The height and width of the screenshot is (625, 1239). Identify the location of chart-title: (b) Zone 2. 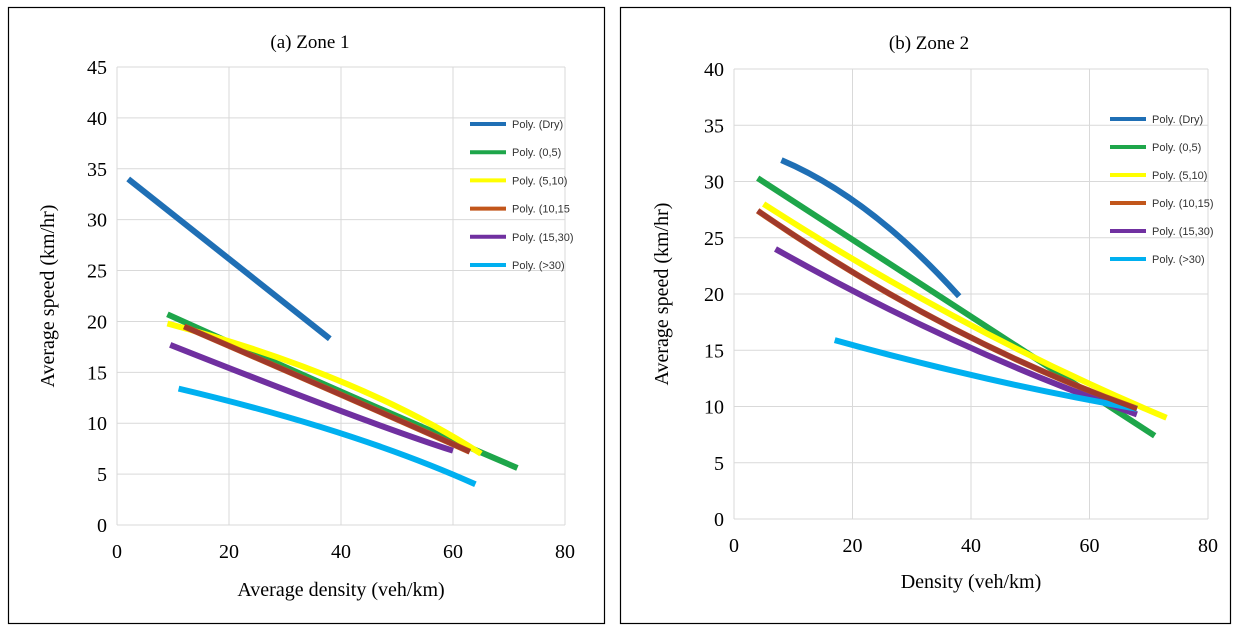
(929, 43).